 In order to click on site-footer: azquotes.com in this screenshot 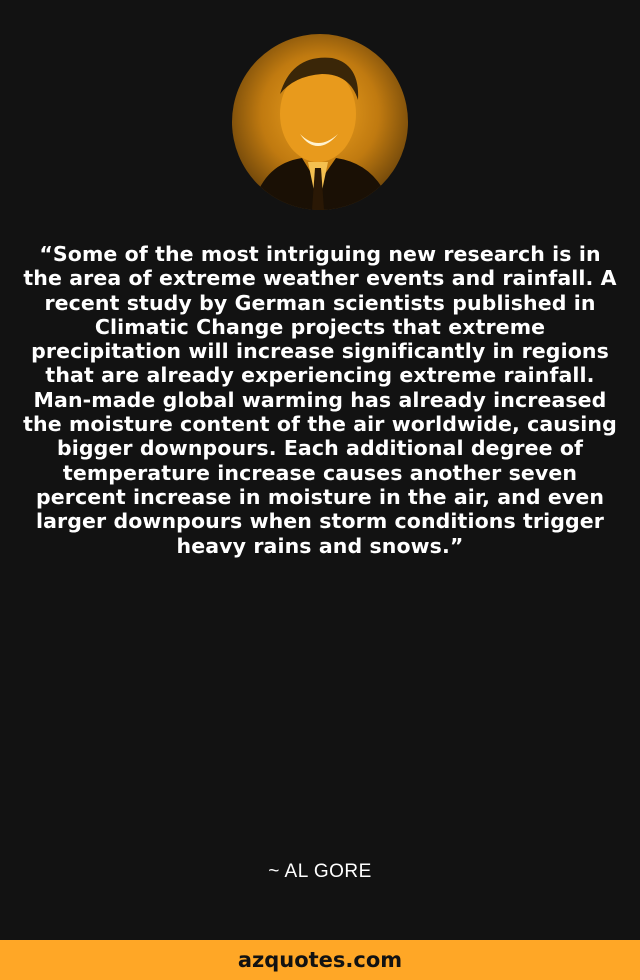, I will do `click(320, 960)`.